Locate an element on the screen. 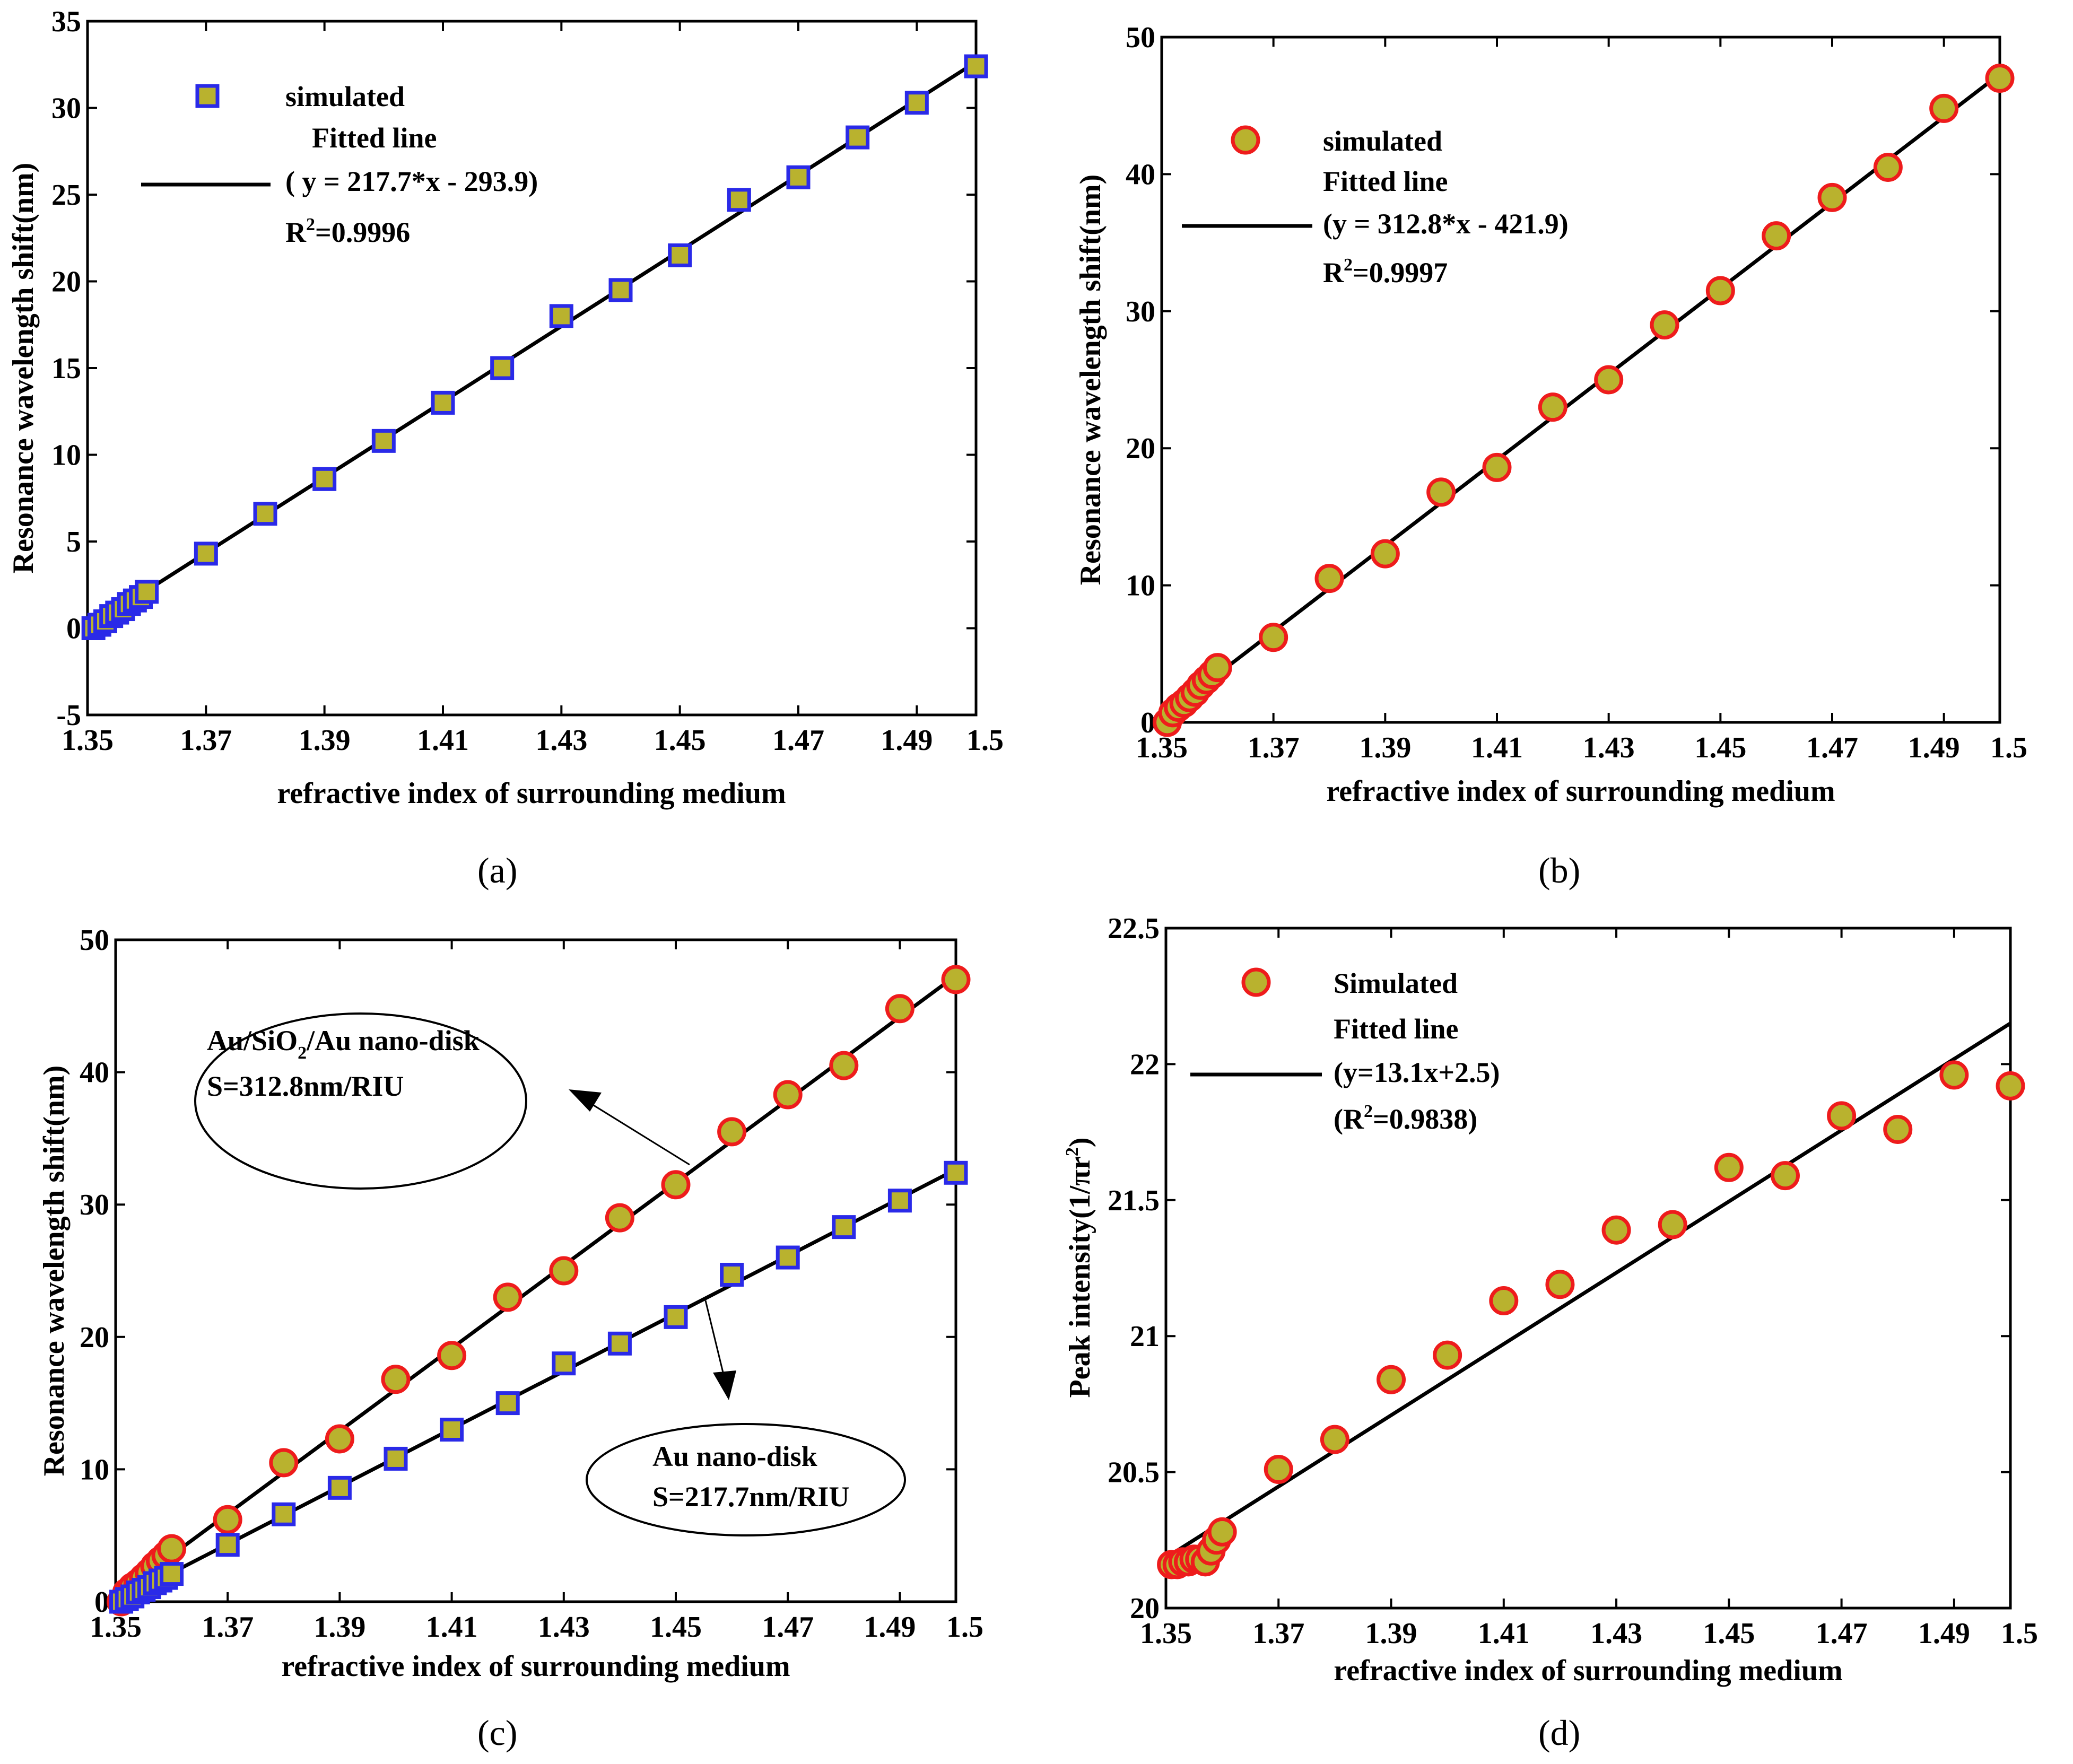  chart-c-fit-group is located at coordinates (538, 1287).